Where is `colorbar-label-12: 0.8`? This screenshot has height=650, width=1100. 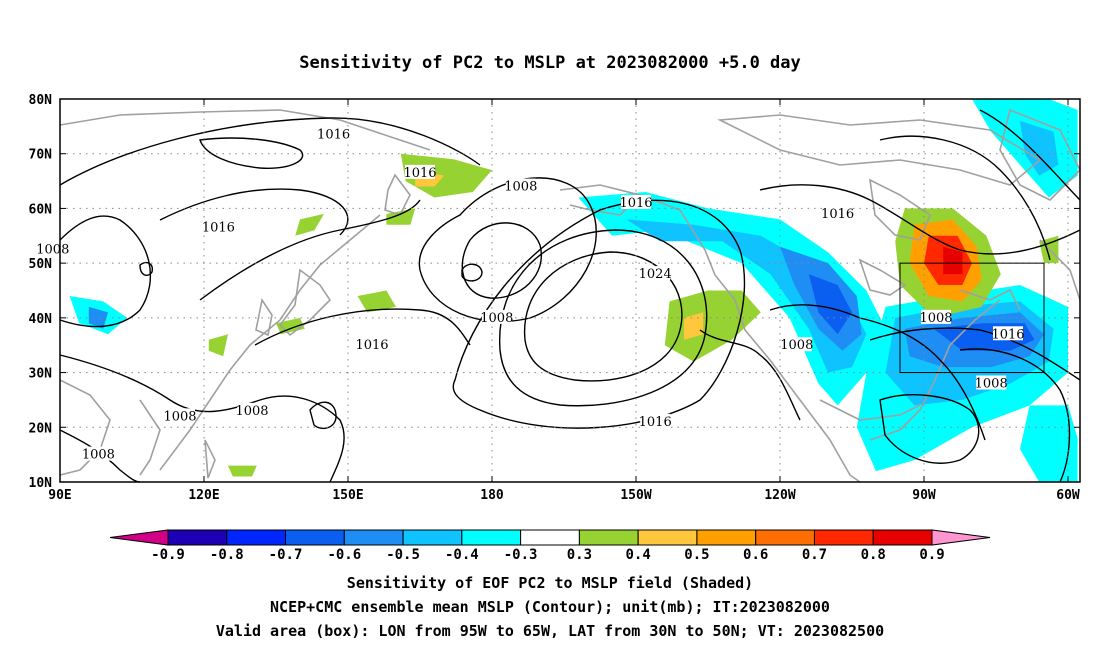
colorbar-label-12: 0.8 is located at coordinates (873, 555).